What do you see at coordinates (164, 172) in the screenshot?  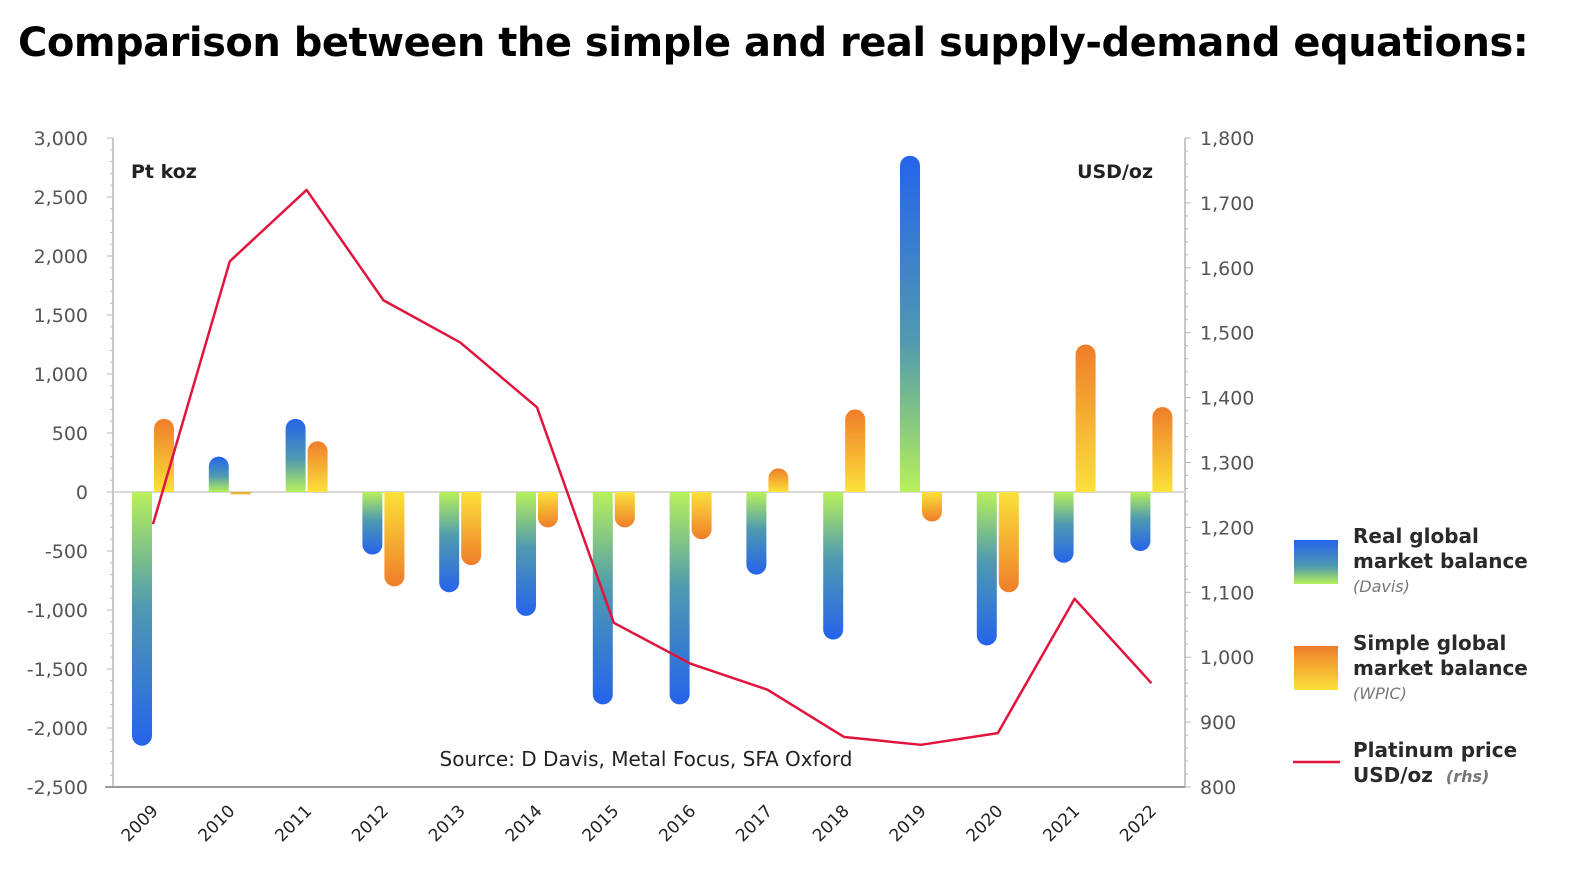 I see `left-axis-unit: Pt koz` at bounding box center [164, 172].